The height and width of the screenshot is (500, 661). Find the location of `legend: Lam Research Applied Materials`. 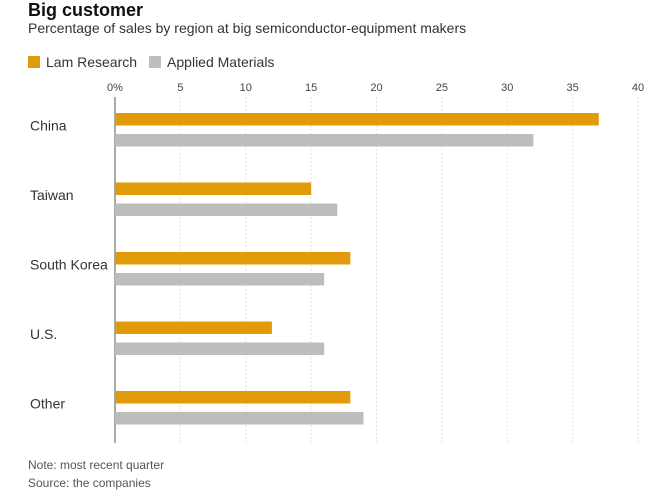

legend: Lam Research Applied Materials is located at coordinates (157, 62).